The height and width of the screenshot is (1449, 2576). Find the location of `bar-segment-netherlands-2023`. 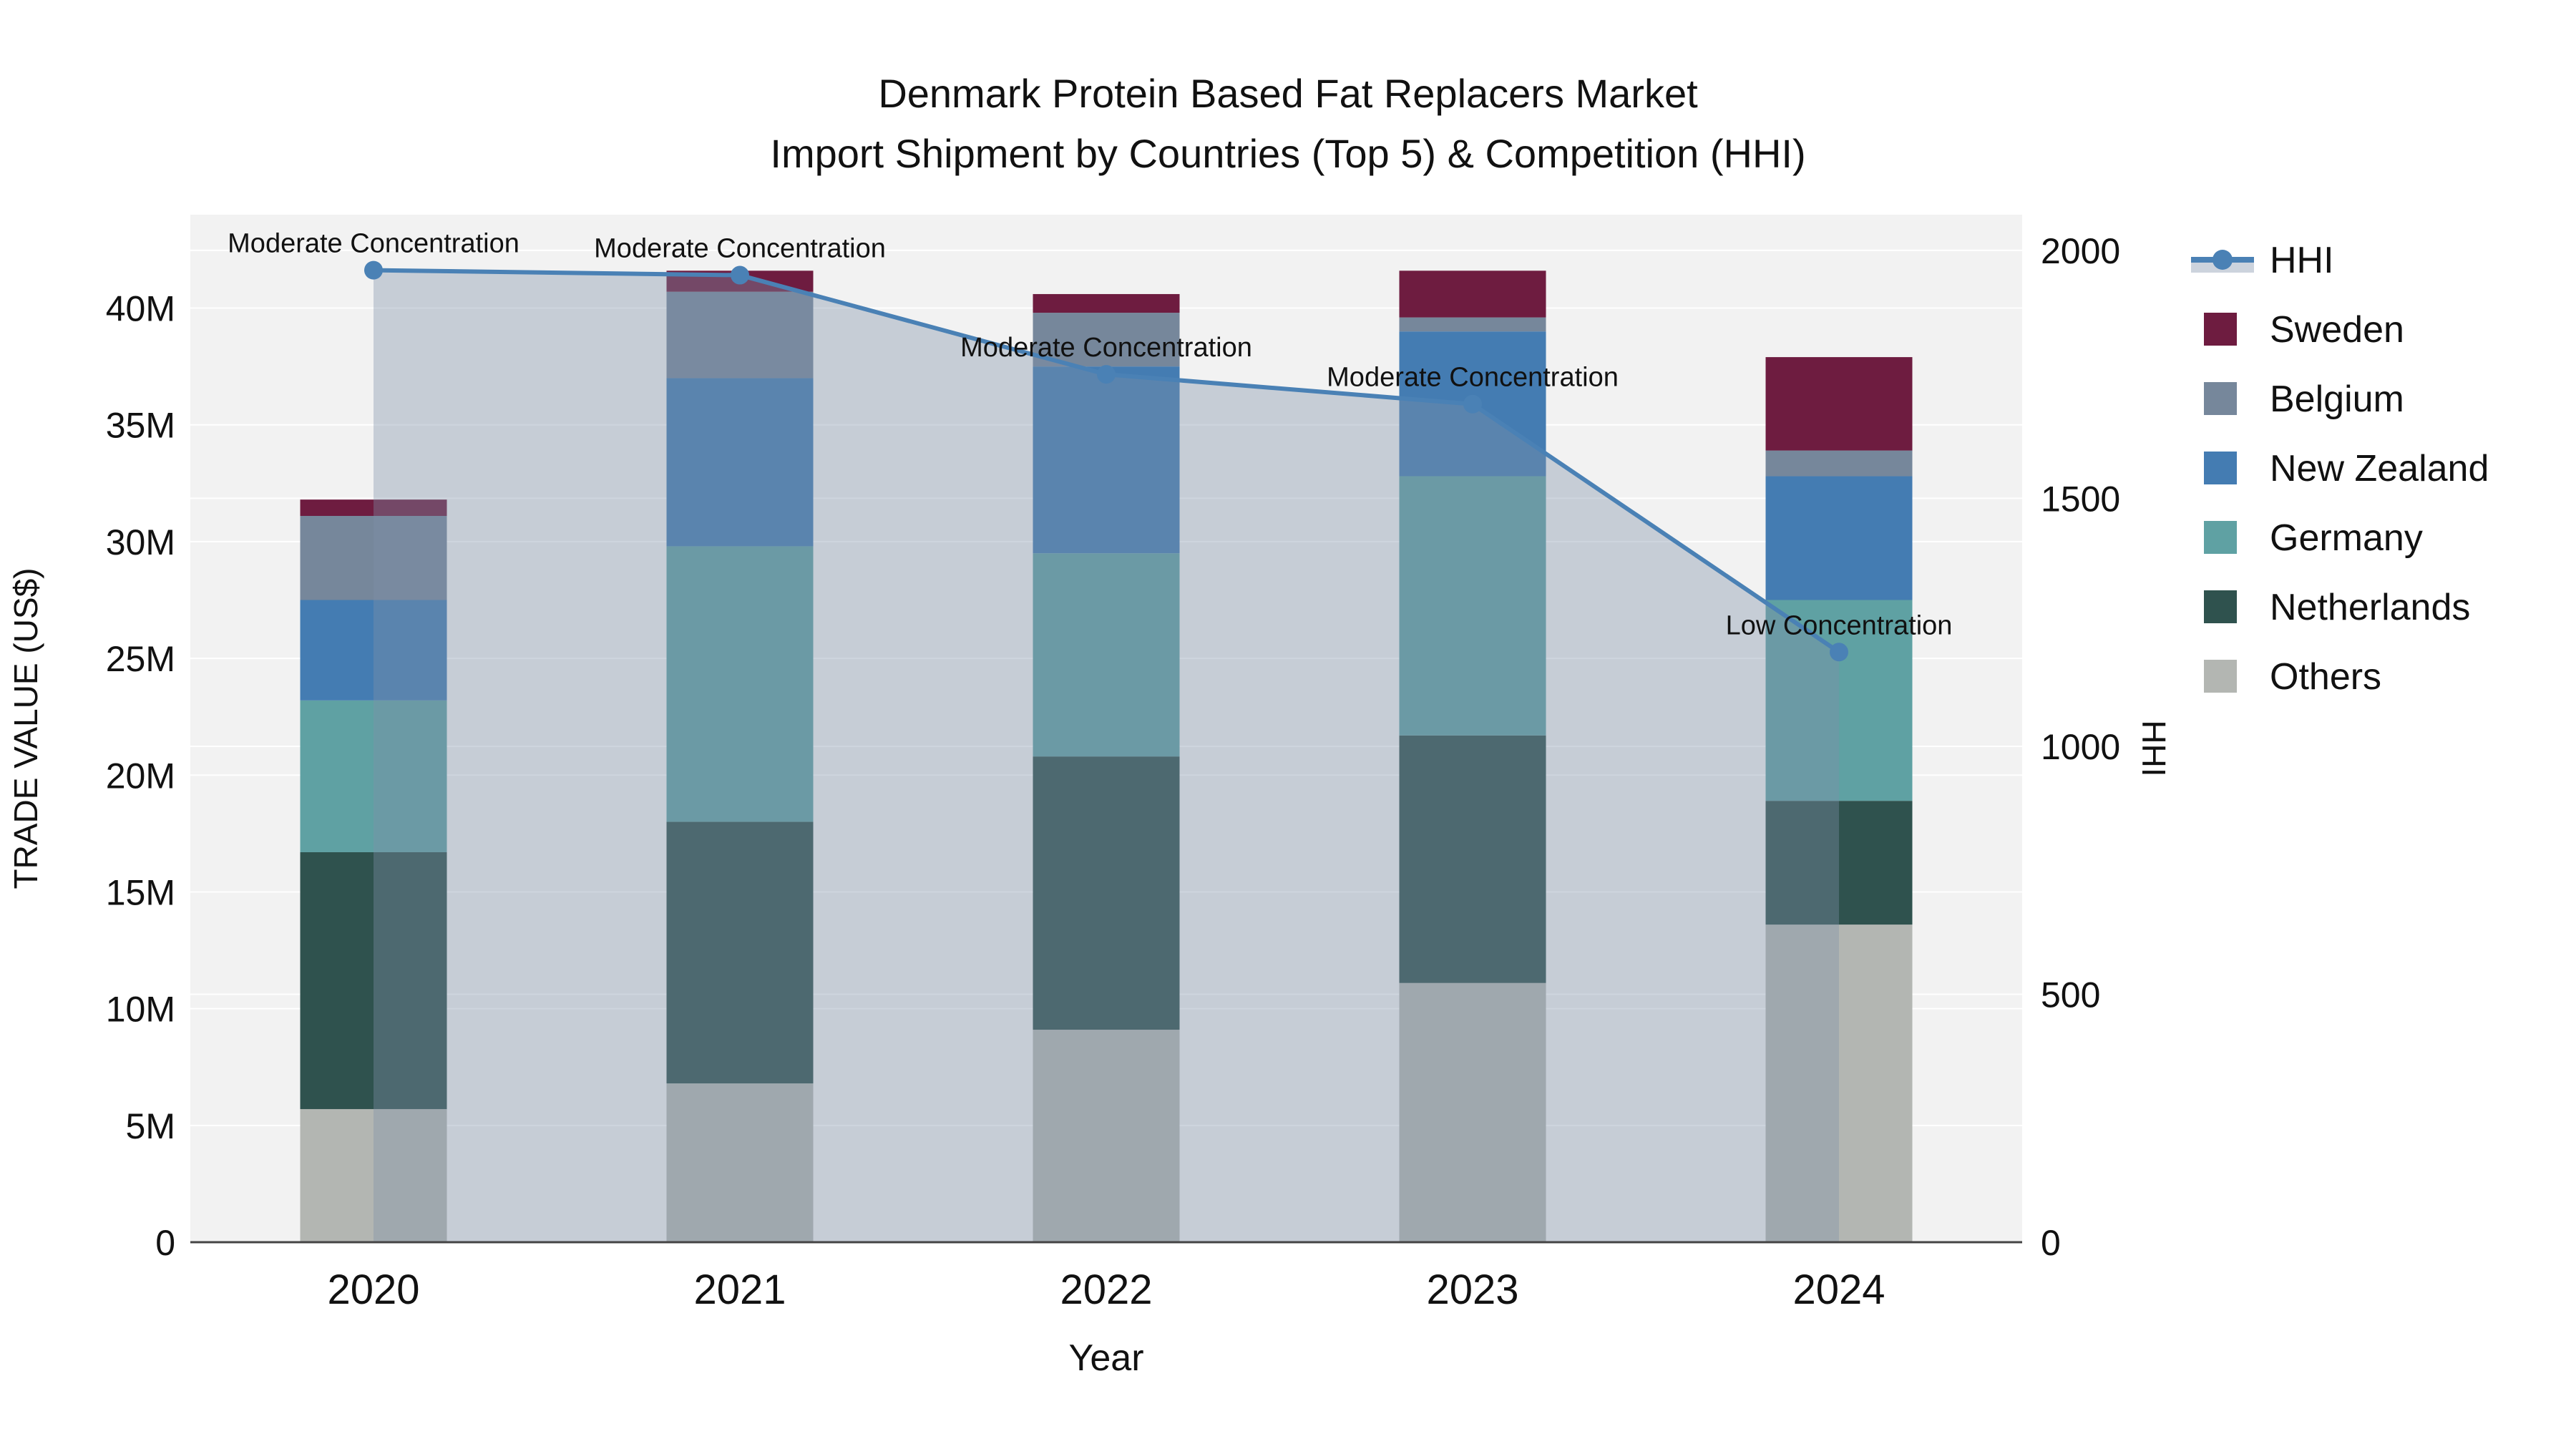

bar-segment-netherlands-2023 is located at coordinates (1472, 859).